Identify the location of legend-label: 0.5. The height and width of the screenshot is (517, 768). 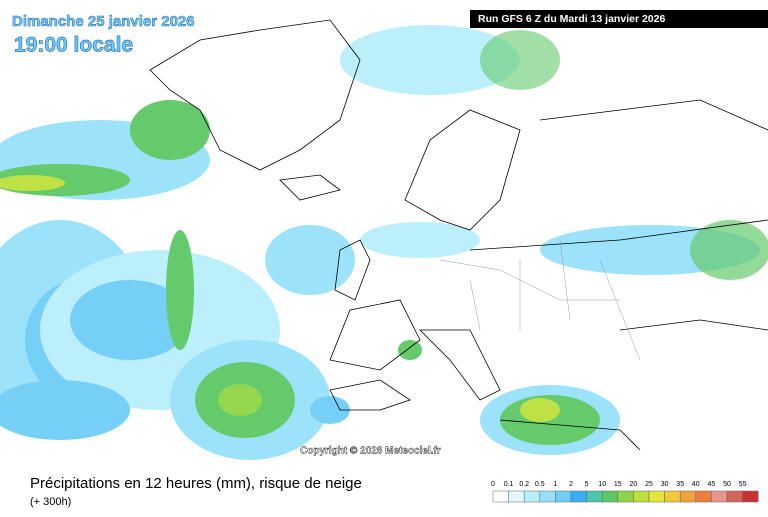
(540, 484).